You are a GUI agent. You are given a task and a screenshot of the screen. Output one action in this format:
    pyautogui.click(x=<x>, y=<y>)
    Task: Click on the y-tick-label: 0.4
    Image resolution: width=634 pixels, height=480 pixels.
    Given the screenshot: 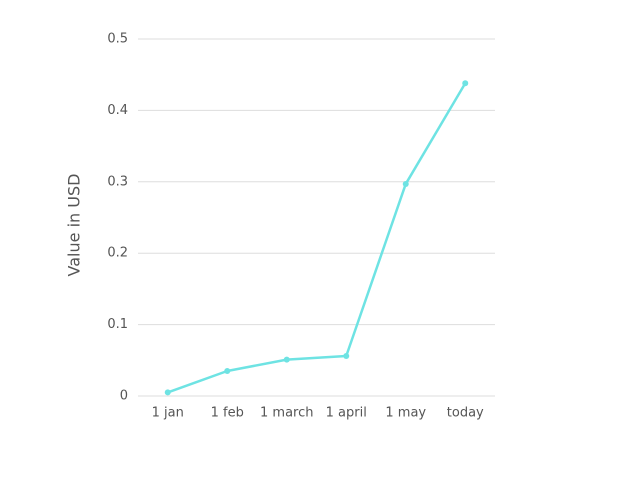 What is the action you would take?
    pyautogui.click(x=117, y=110)
    